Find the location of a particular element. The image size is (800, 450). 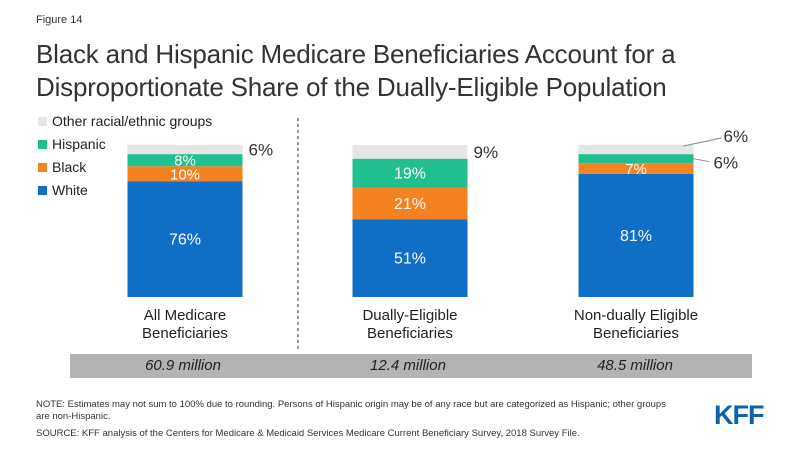

bar-all-medicare-black is located at coordinates (185, 174).